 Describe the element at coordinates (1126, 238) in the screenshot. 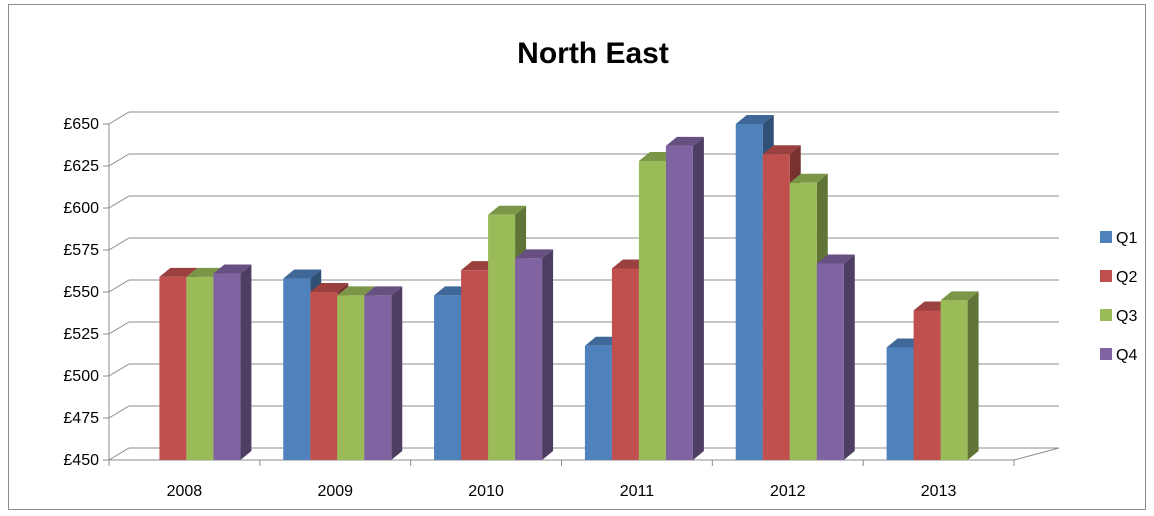

I see `legend-label: Q1` at that location.